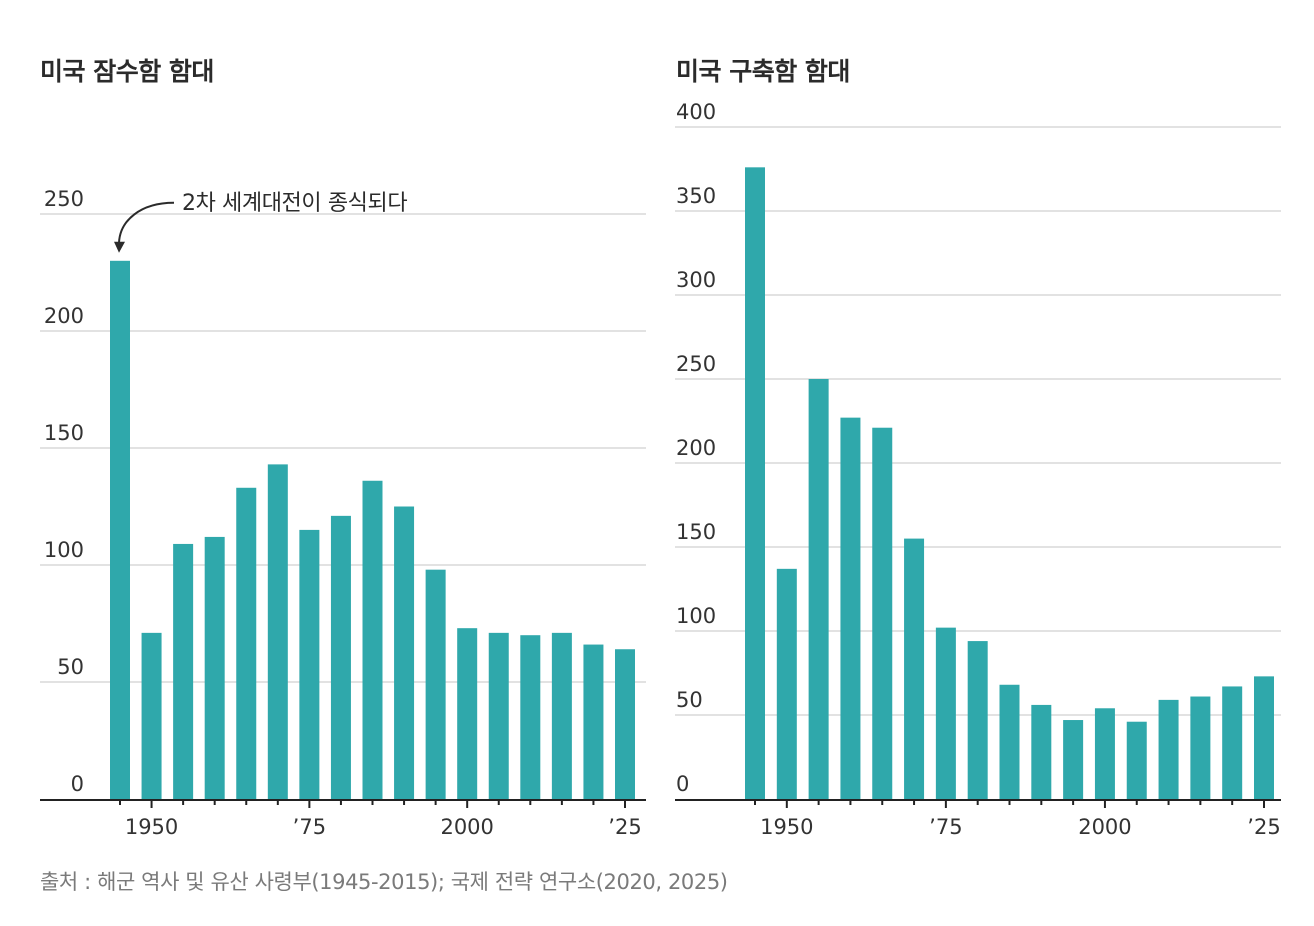 This screenshot has width=1314, height=926. I want to click on y-tick-label: 300, so click(696, 280).